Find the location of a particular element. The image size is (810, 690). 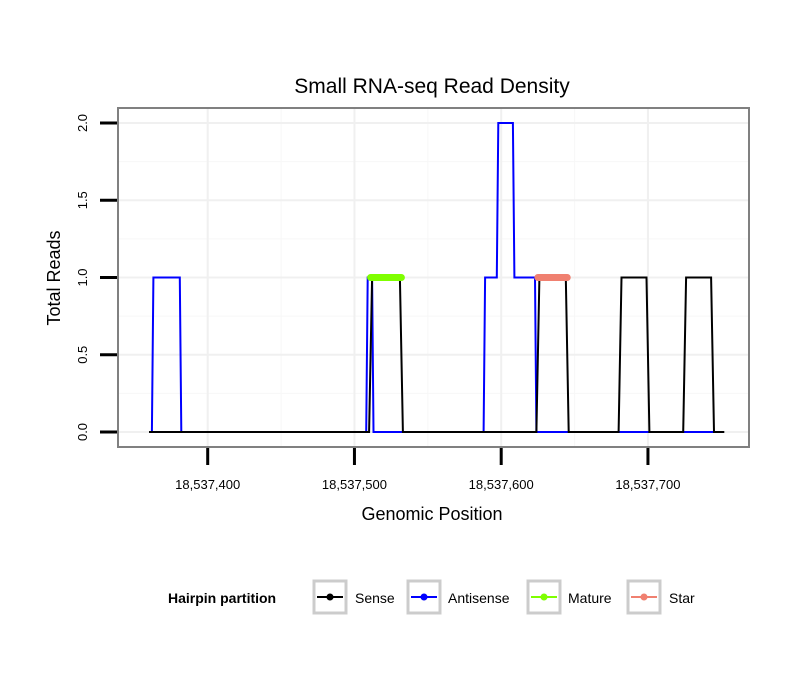

legend-title: Hairpin partition is located at coordinates (222, 598).